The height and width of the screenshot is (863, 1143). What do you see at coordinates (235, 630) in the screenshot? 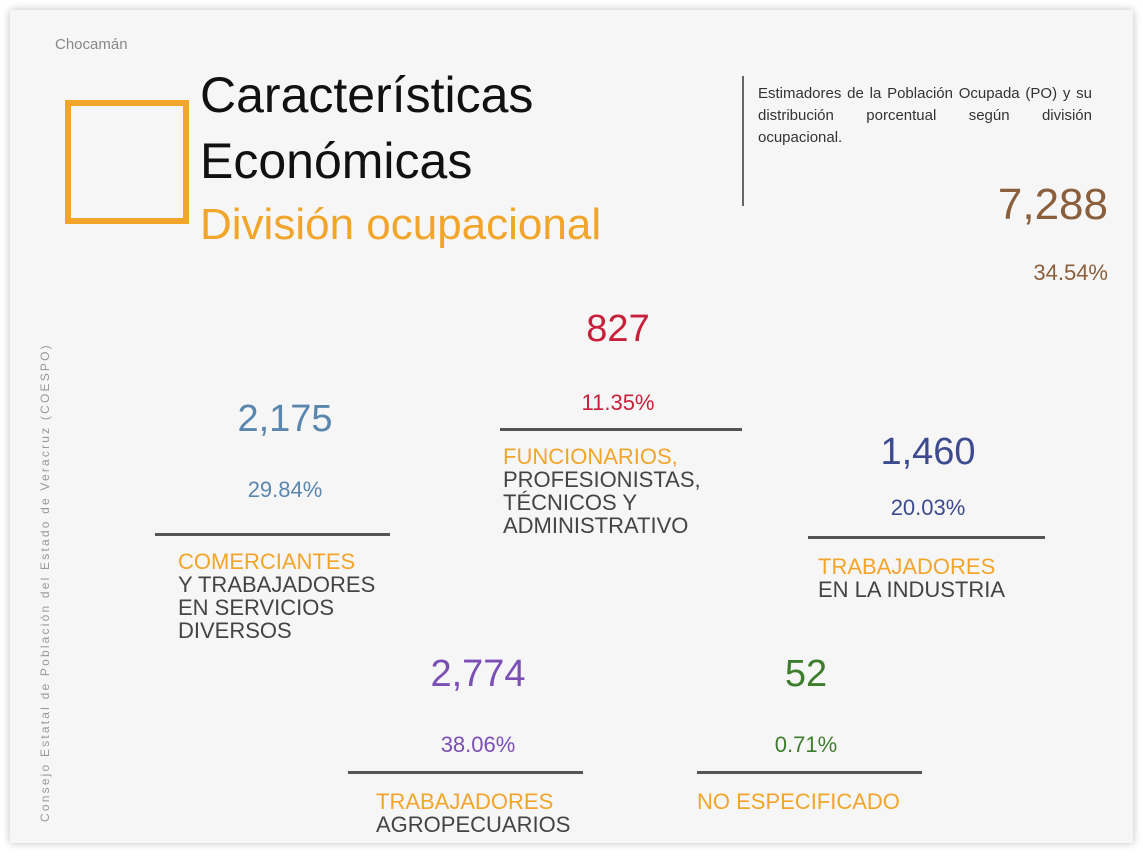
I see `label-line: DIVERSOS` at bounding box center [235, 630].